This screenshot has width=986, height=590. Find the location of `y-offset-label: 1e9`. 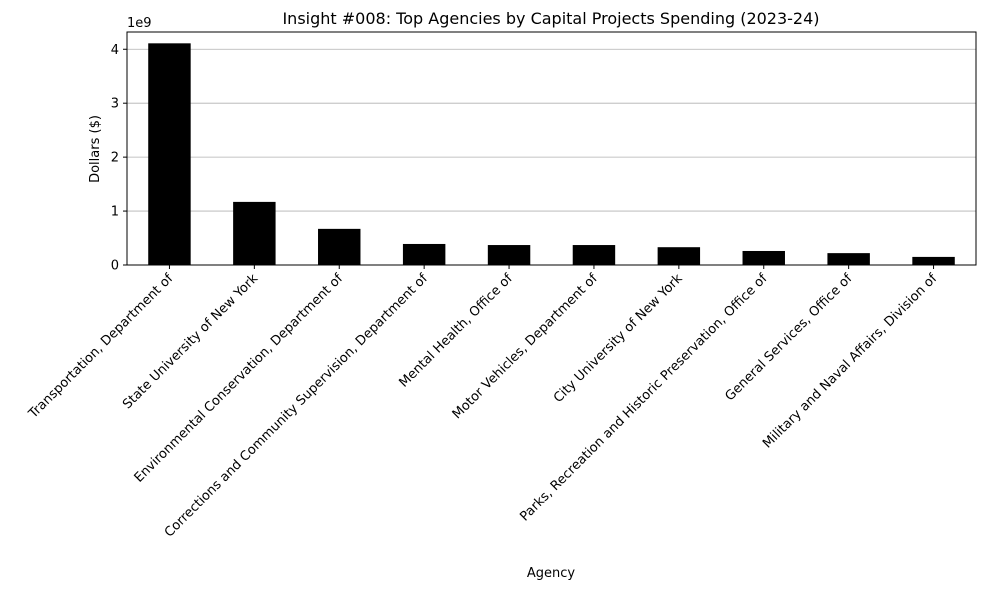

y-offset-label: 1e9 is located at coordinates (139, 23).